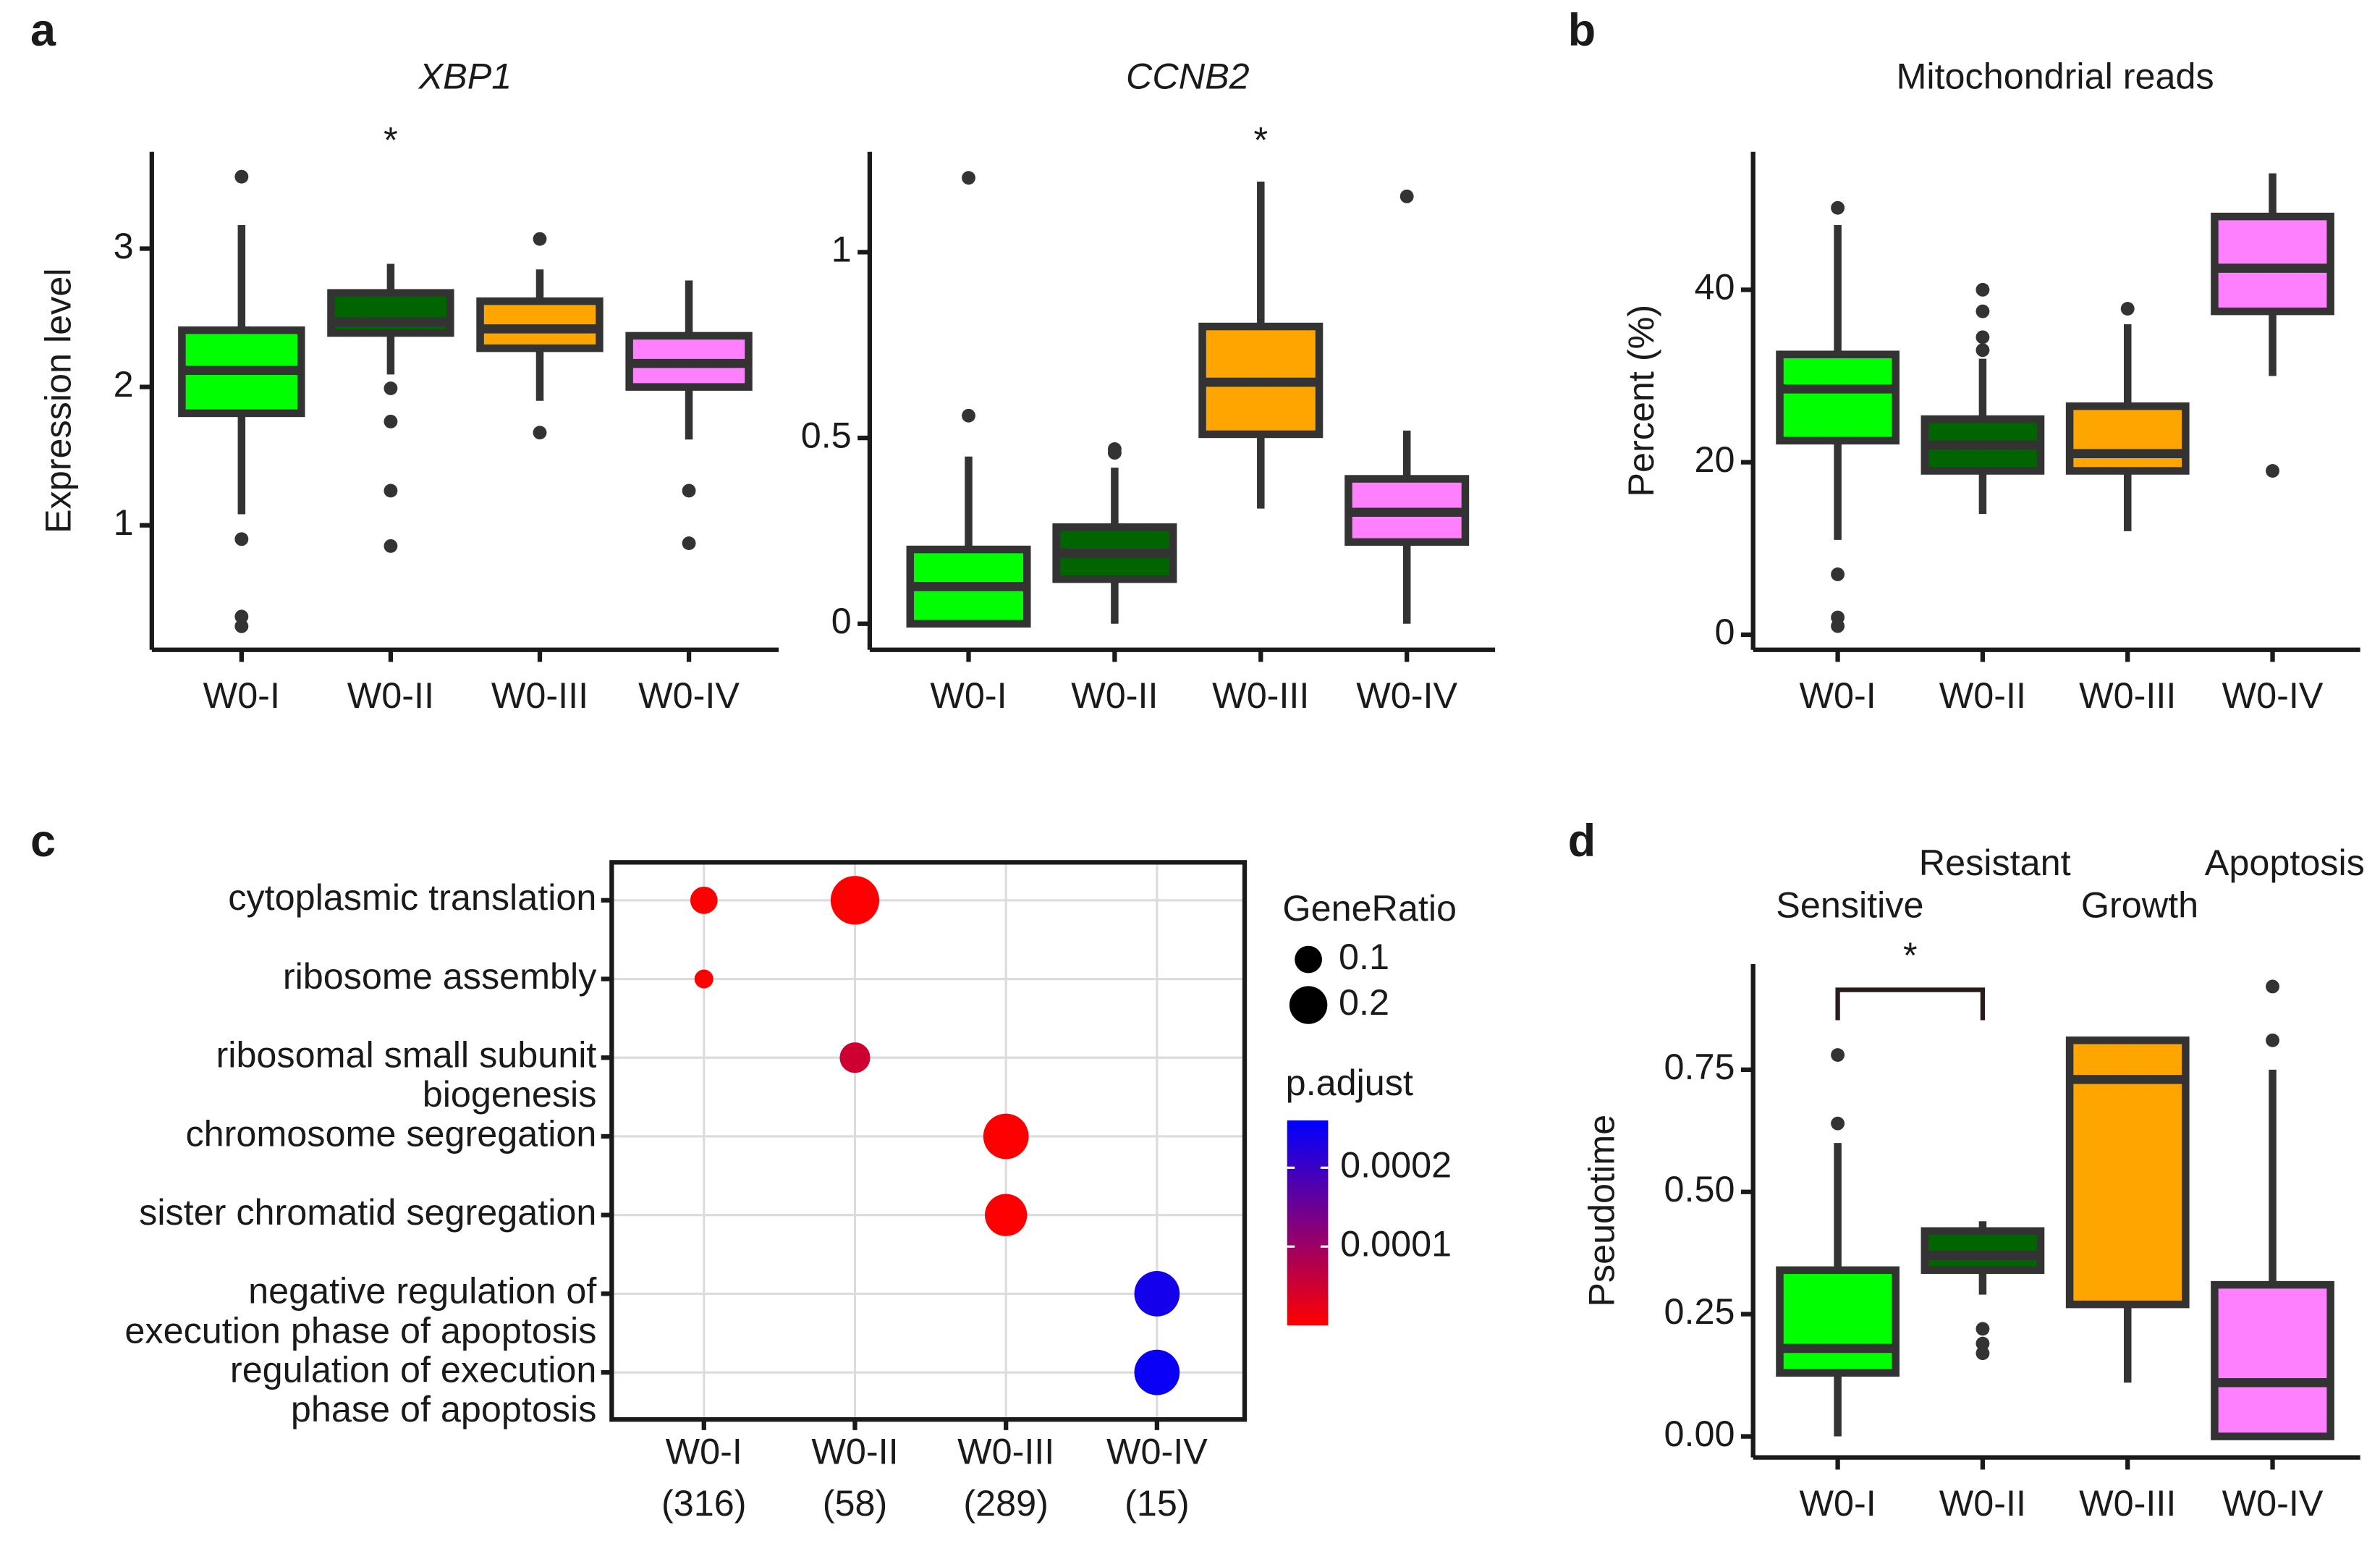  Describe the element at coordinates (124, 384) in the screenshot. I see `y-tick-label: 2` at that location.